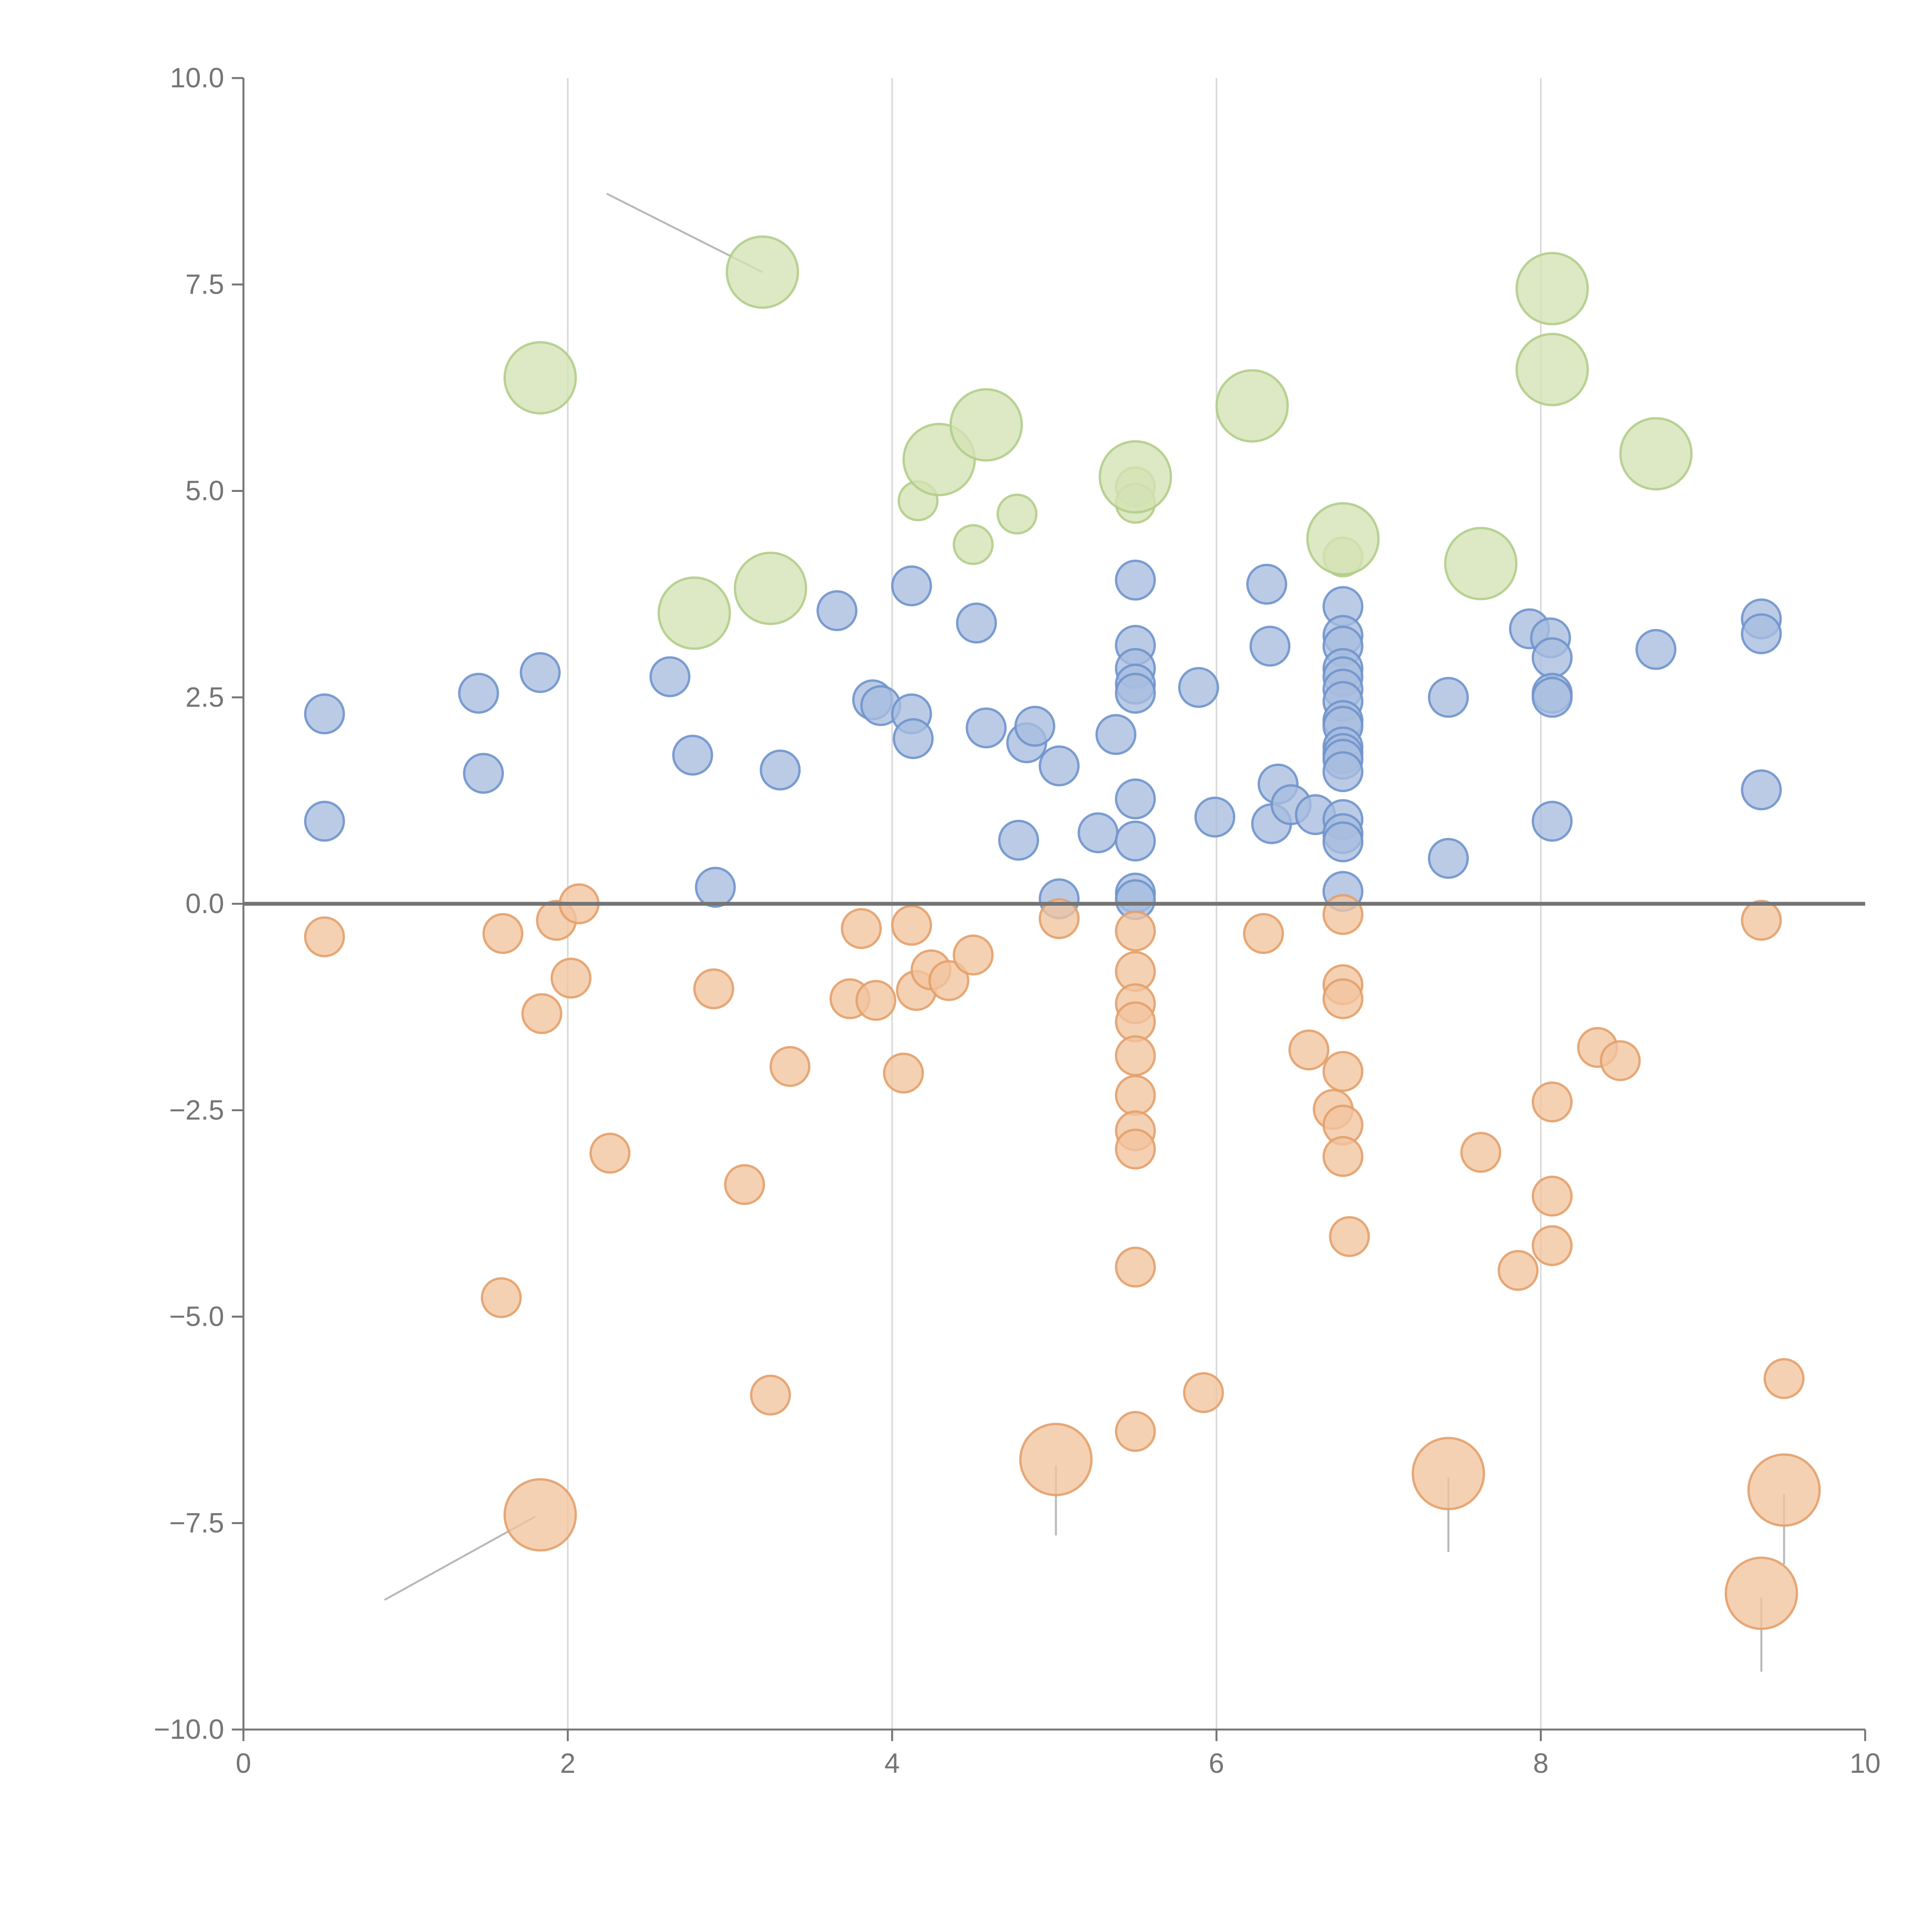 Image resolution: width=1932 pixels, height=1932 pixels. What do you see at coordinates (244, 1764) in the screenshot?
I see `x-tick-label: 0` at bounding box center [244, 1764].